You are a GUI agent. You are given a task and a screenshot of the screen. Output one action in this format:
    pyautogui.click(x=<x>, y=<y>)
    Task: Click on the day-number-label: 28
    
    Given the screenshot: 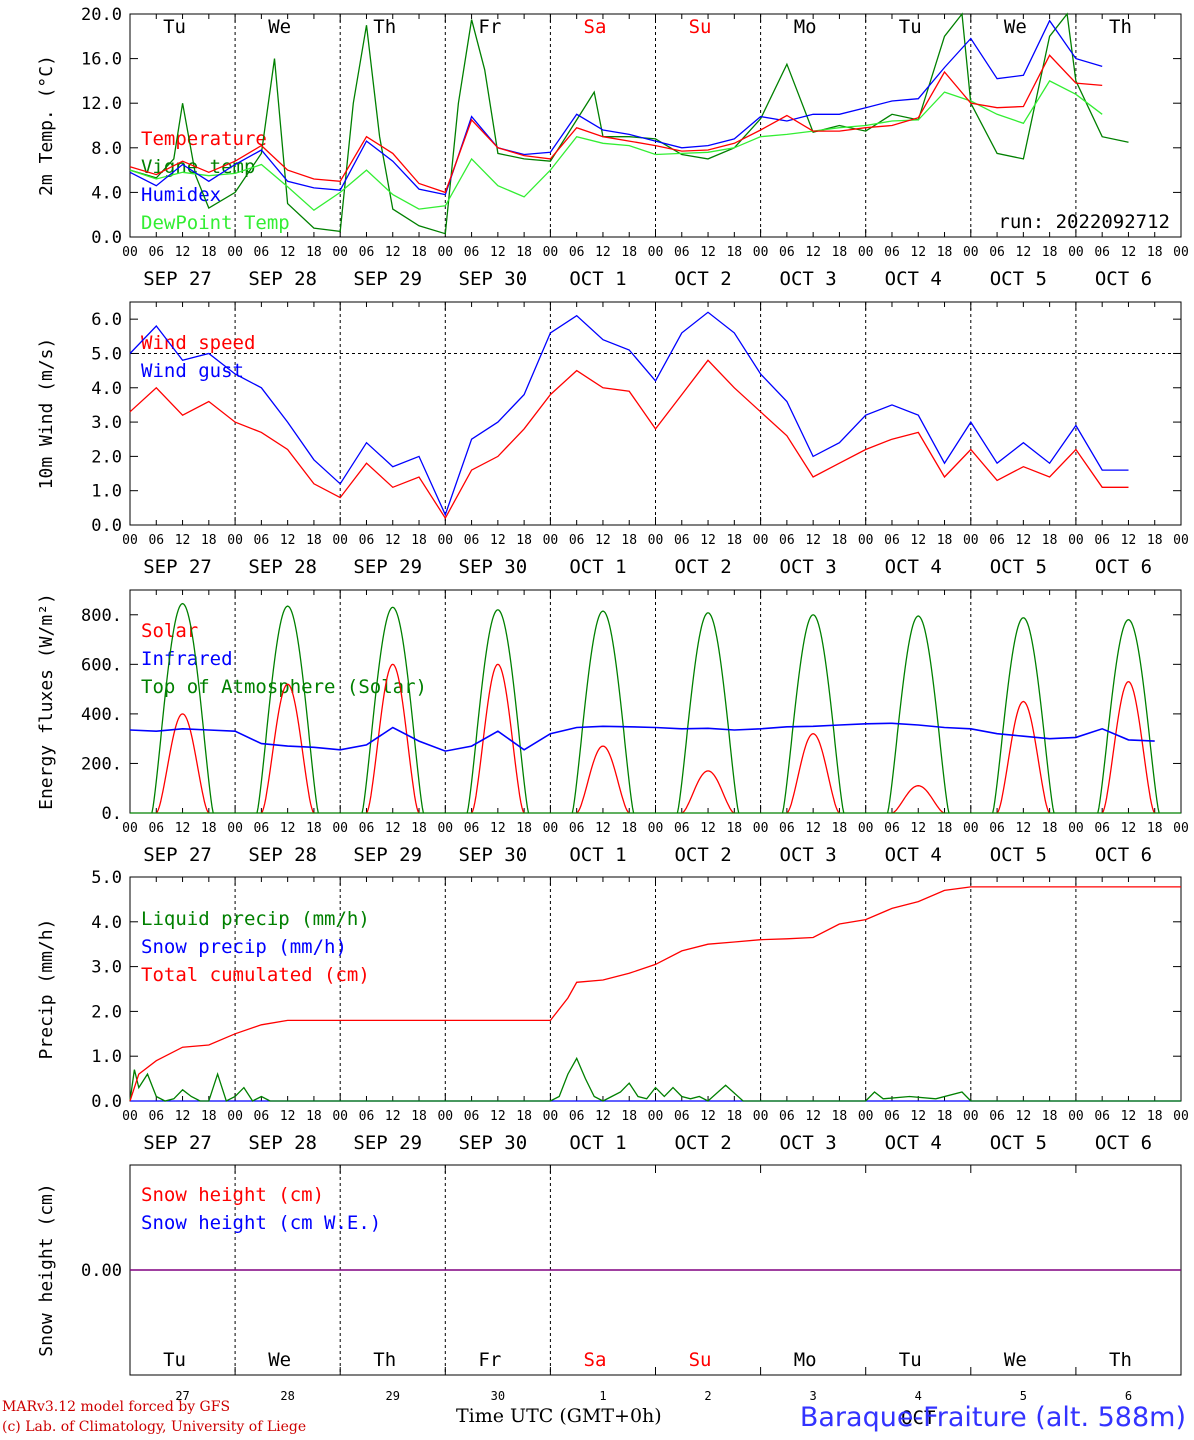 What is the action you would take?
    pyautogui.click(x=287, y=1396)
    